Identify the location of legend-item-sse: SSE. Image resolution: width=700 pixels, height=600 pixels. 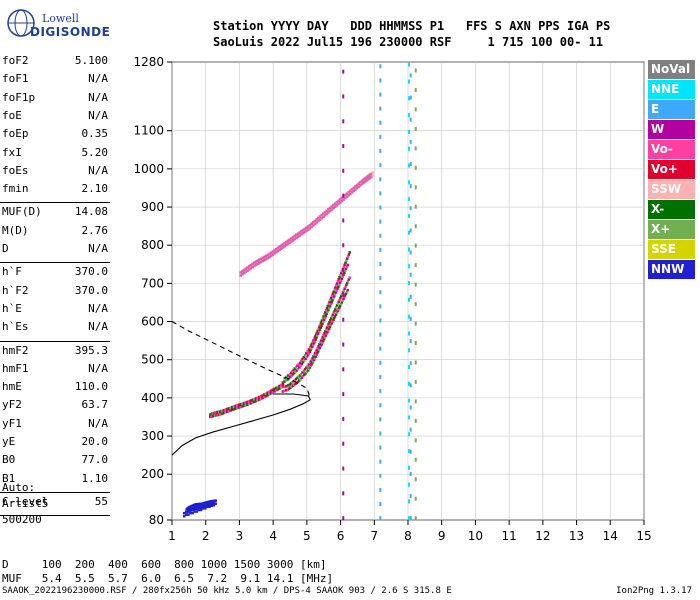
(671, 249).